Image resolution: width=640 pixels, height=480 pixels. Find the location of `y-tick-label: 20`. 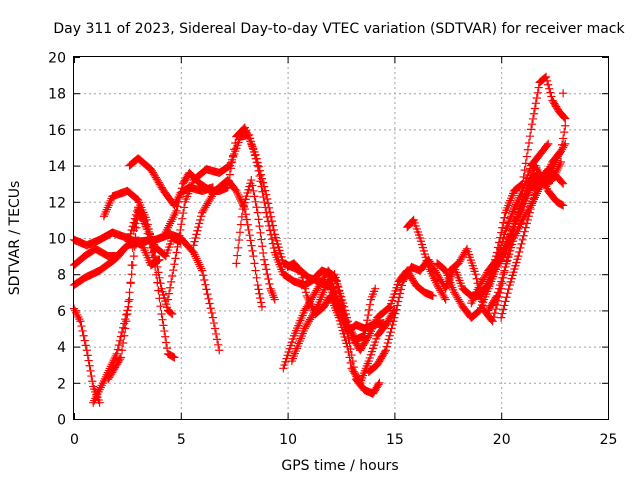

y-tick-label: 20 is located at coordinates (57, 59).